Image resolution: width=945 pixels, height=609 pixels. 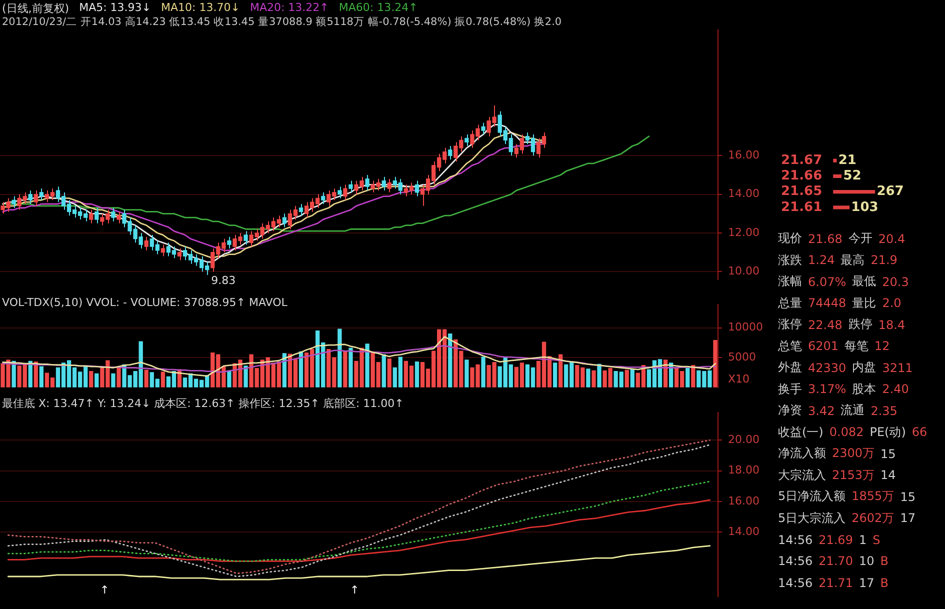 What do you see at coordinates (847, 518) in the screenshot?
I see `text: 5日大宗流入 2602万 17` at bounding box center [847, 518].